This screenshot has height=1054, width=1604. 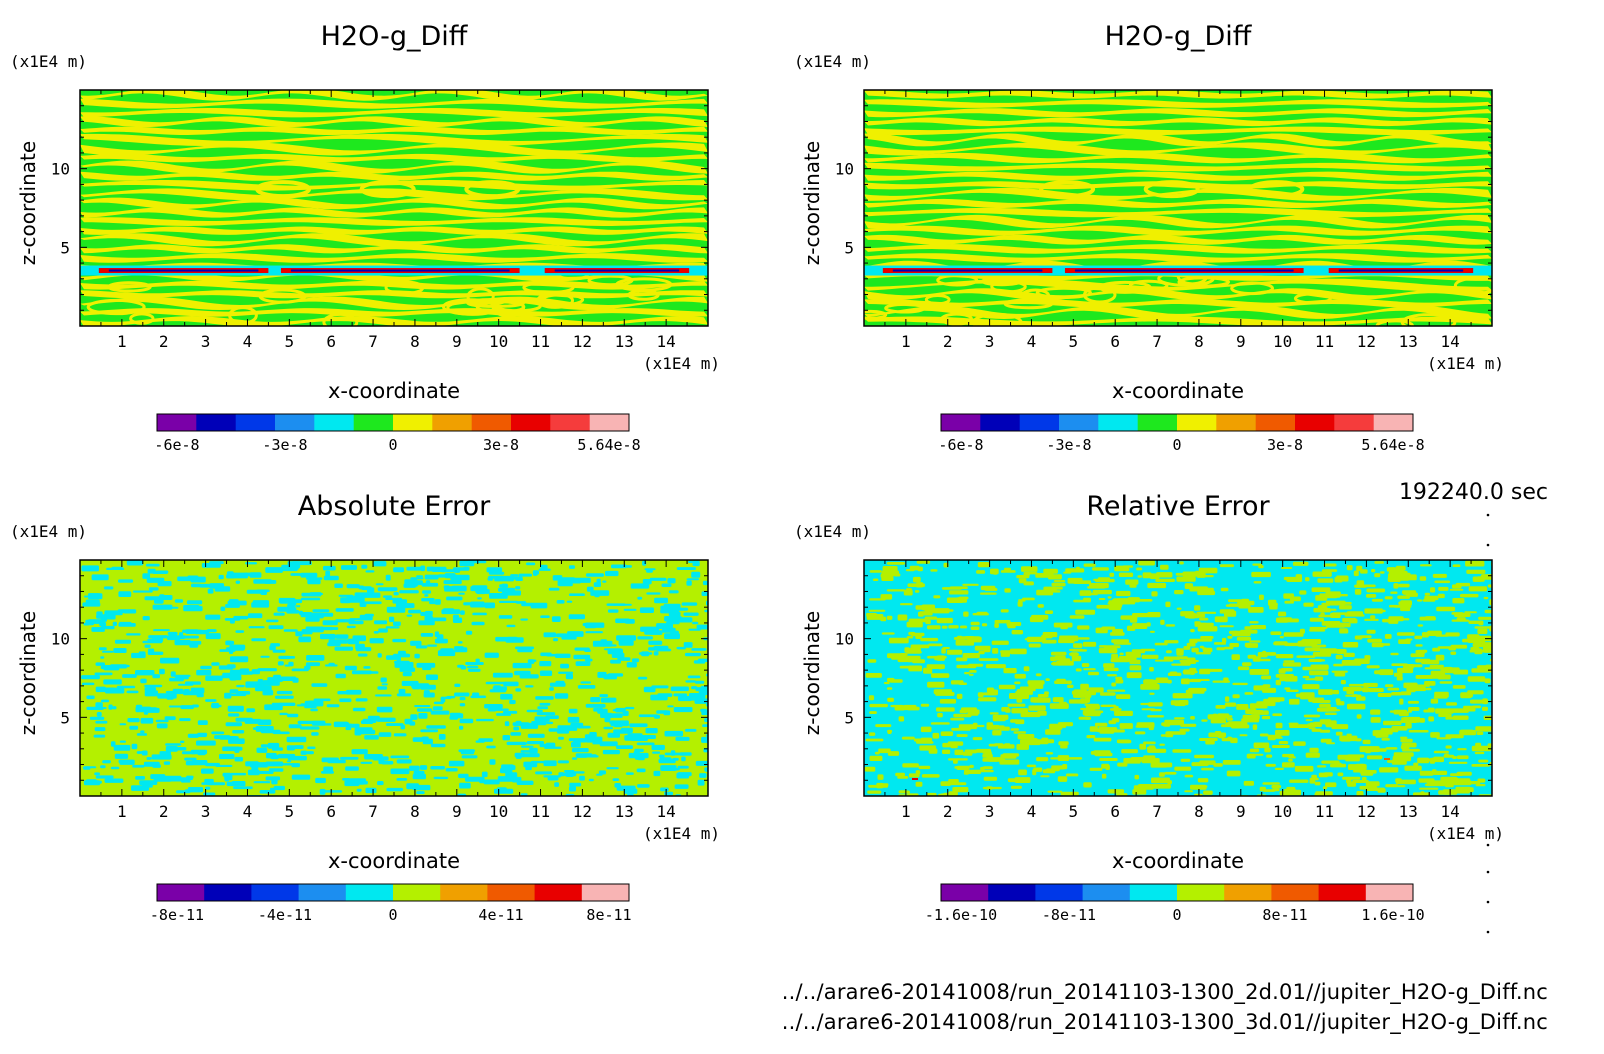 What do you see at coordinates (948, 341) in the screenshot?
I see `x-tick-label: 2` at bounding box center [948, 341].